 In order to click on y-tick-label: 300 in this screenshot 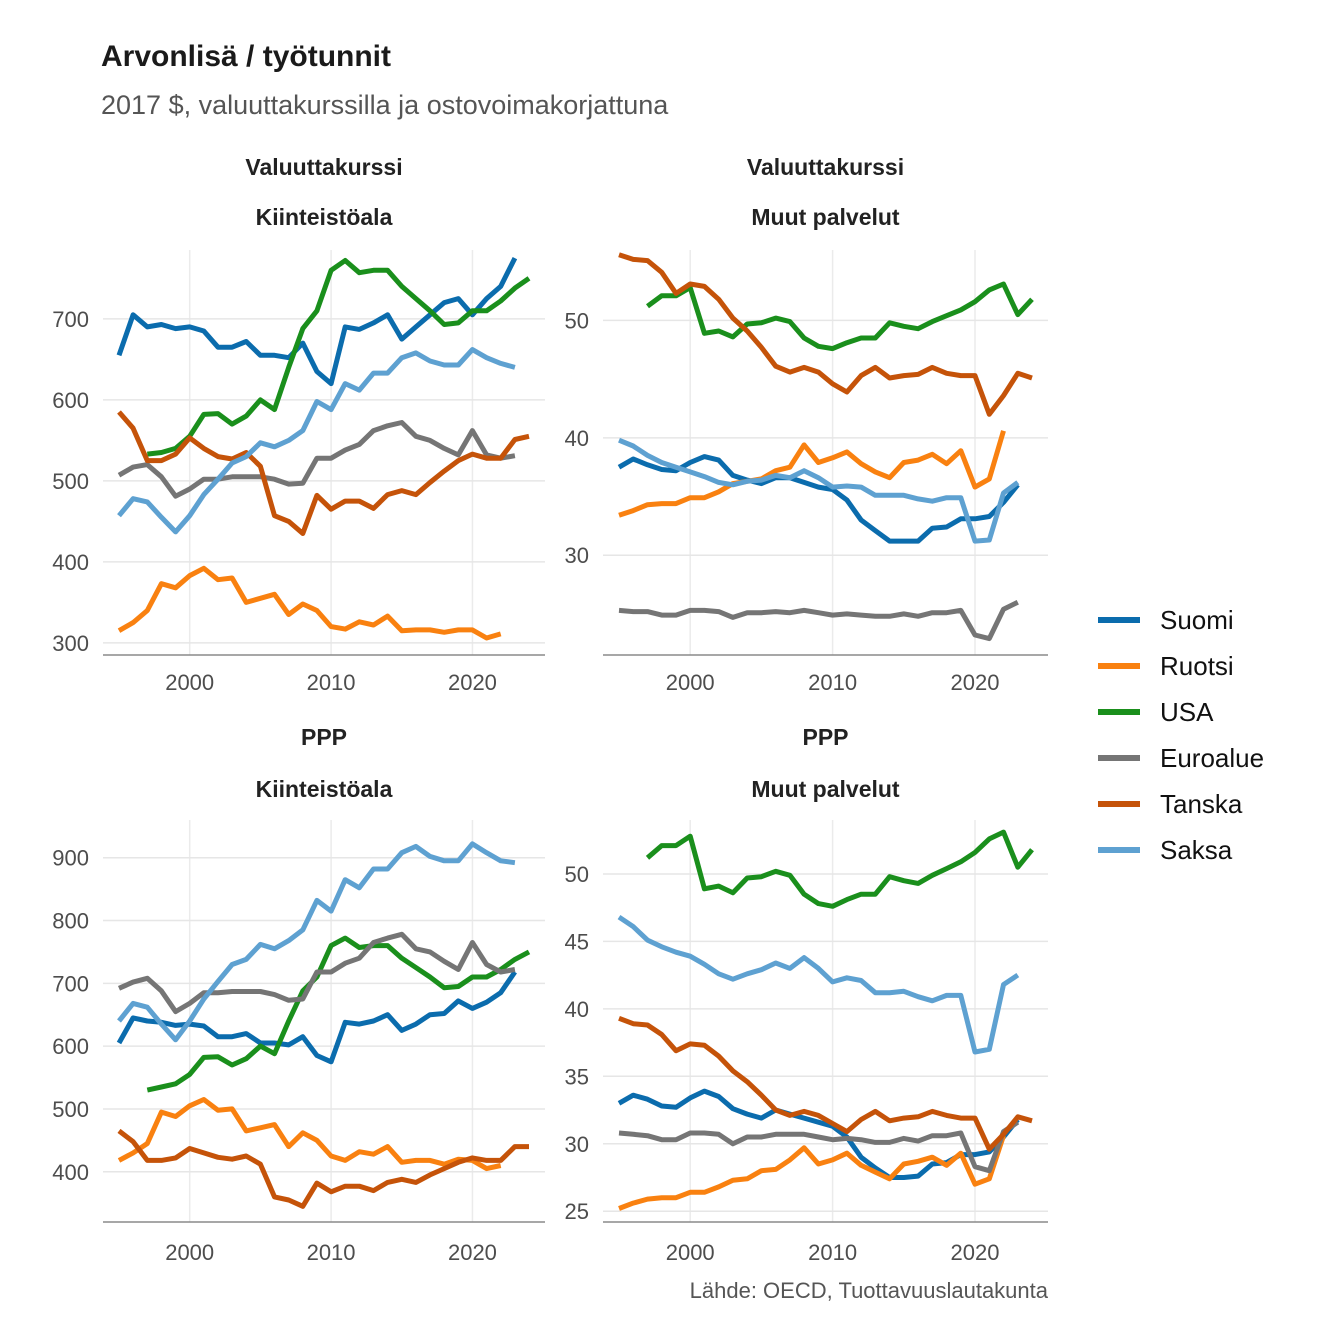, I will do `click(70, 643)`.